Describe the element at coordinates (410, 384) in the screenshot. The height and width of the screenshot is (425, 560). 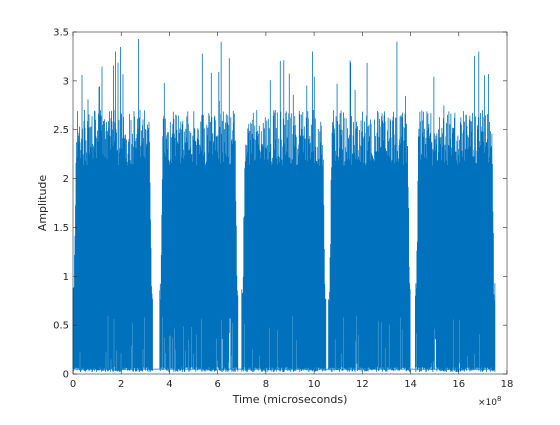
I see `x-tick-label: 14` at that location.